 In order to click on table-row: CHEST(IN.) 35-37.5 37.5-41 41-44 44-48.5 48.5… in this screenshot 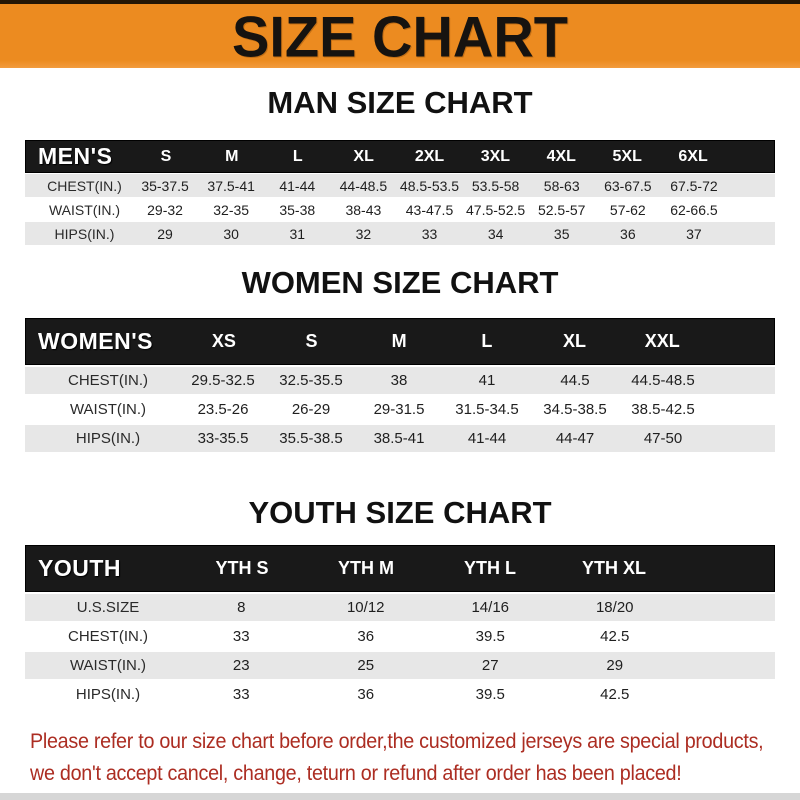, I will do `click(400, 185)`.